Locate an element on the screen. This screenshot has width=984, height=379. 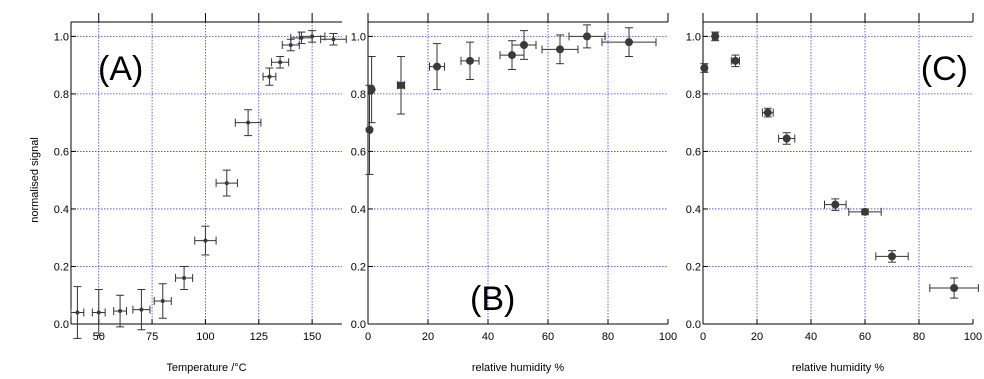
panel-a-y-tick-label: 0.6 is located at coordinates (61, 152).